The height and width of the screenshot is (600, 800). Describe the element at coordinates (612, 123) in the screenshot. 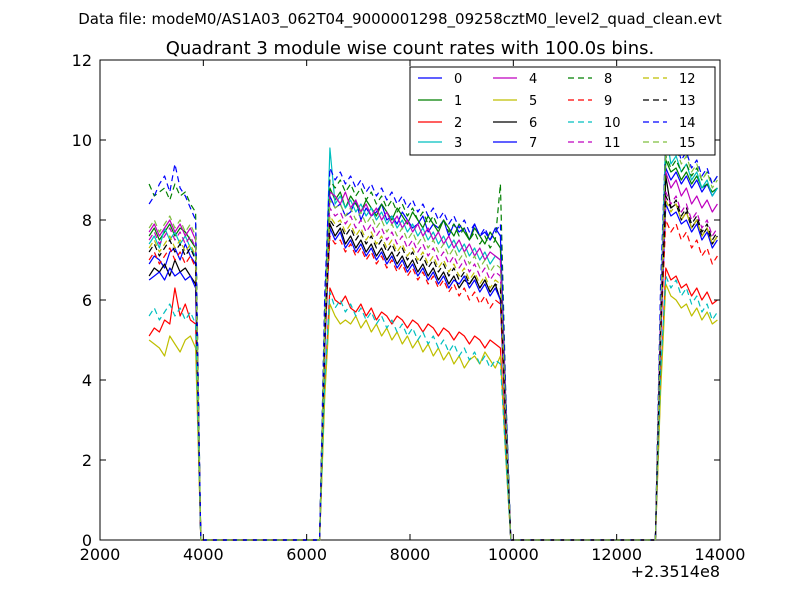

I see `legend-label-10: 10` at that location.